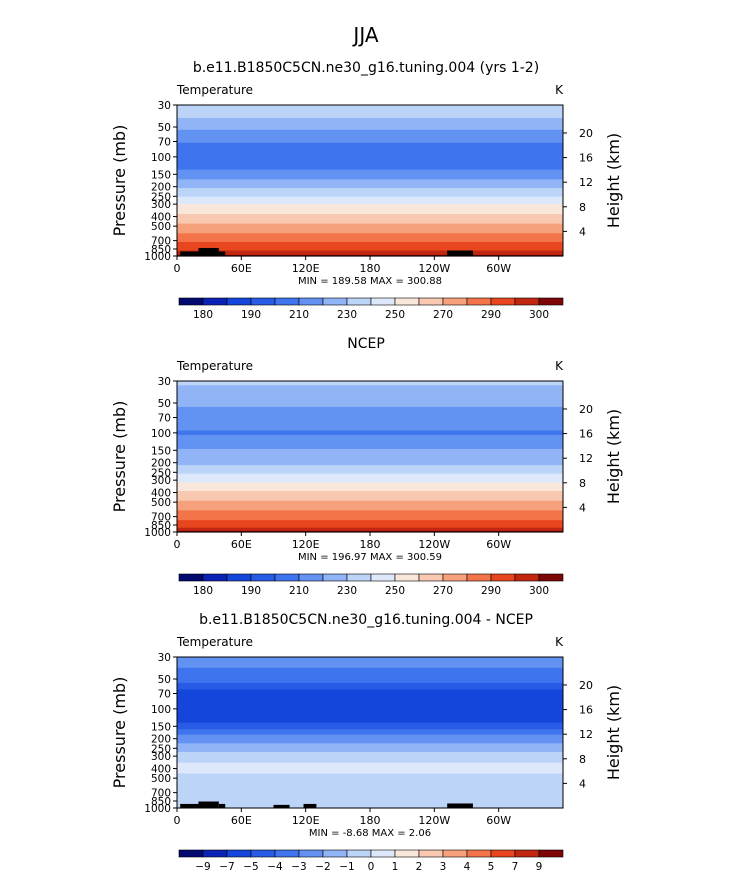 The image size is (733, 888). What do you see at coordinates (434, 268) in the screenshot?
I see `x-tick-label: 120W` at bounding box center [434, 268].